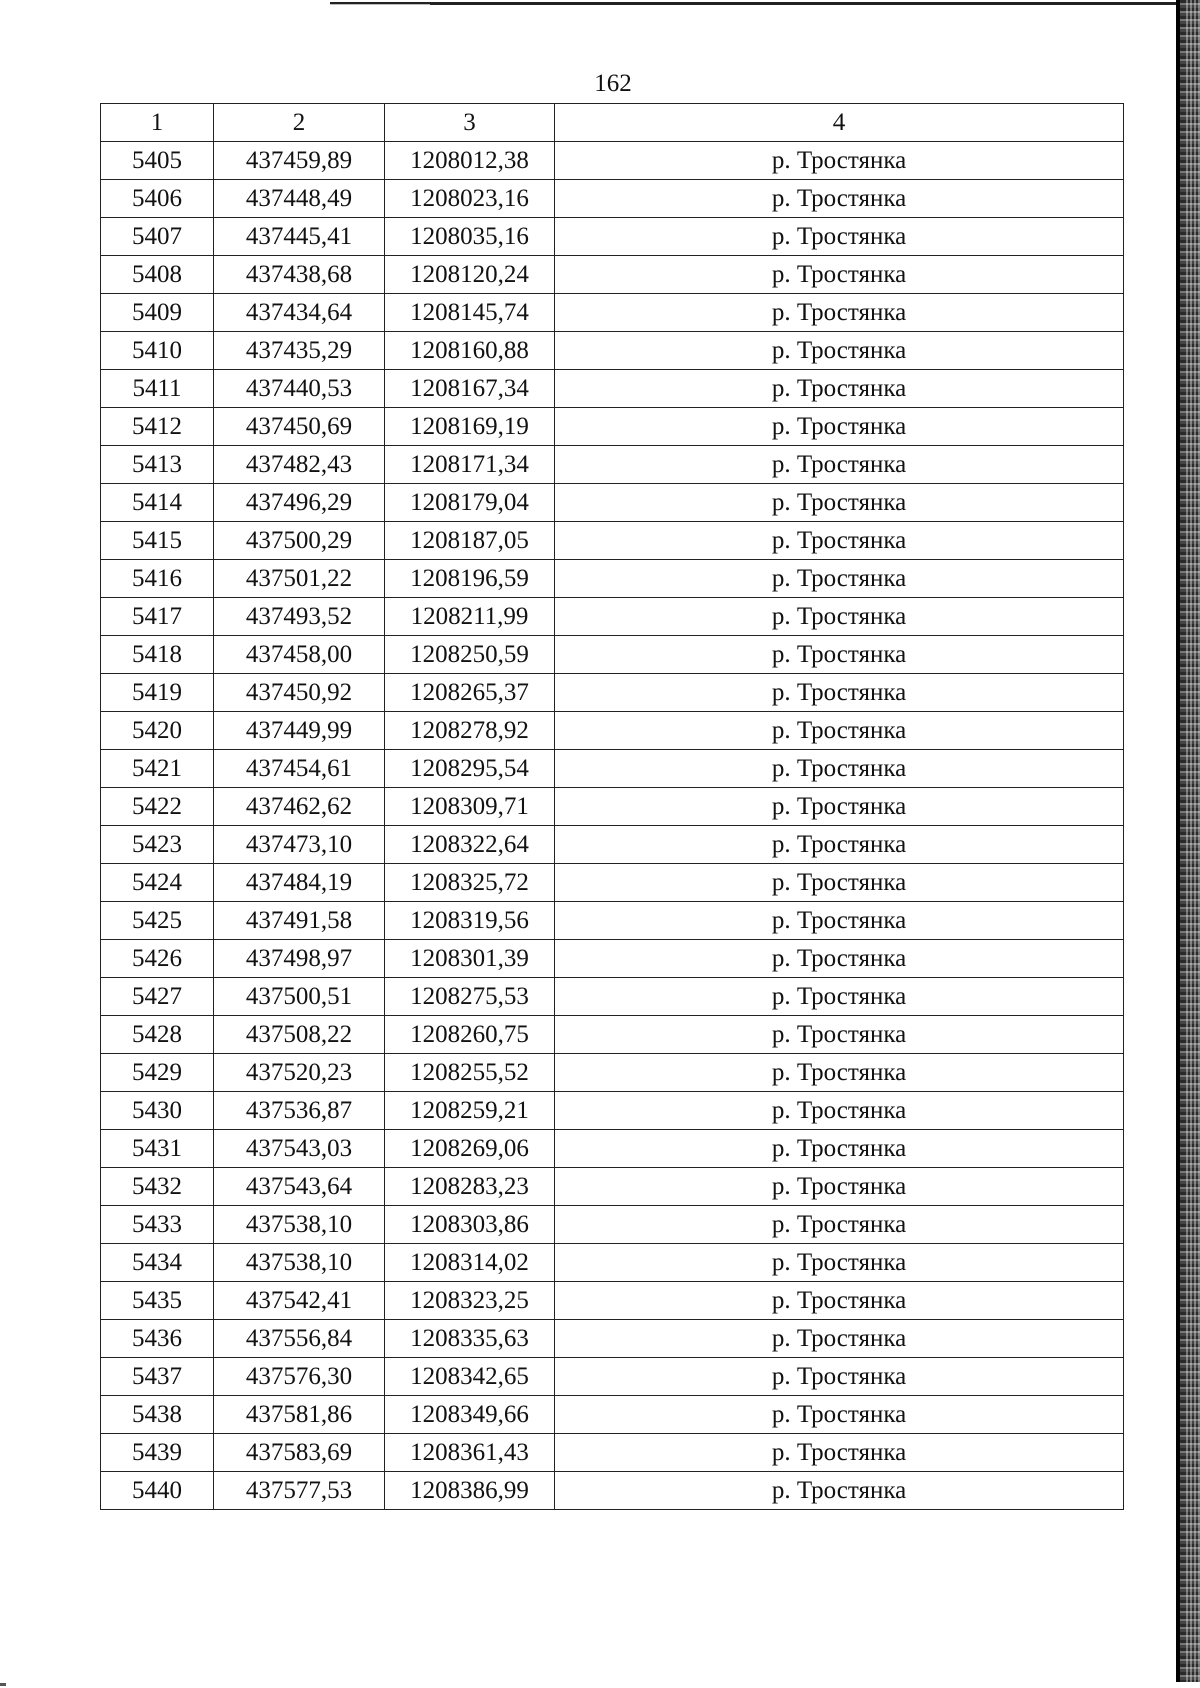  I want to click on x-coordinate-cell: 437576,30, so click(299, 1376).